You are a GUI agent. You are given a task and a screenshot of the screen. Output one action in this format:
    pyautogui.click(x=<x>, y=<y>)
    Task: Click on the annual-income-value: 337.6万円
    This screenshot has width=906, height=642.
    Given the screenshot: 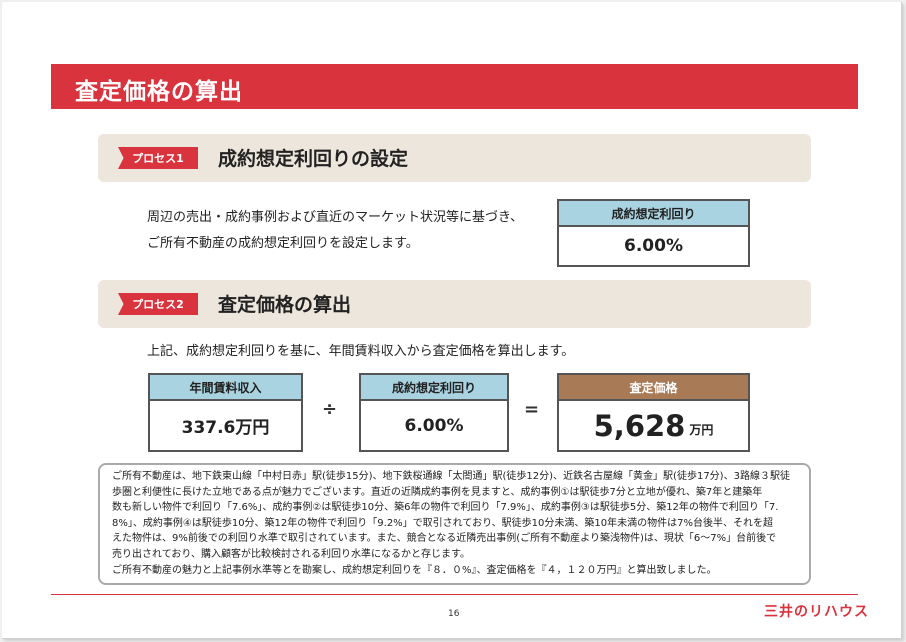 What is the action you would take?
    pyautogui.click(x=225, y=428)
    